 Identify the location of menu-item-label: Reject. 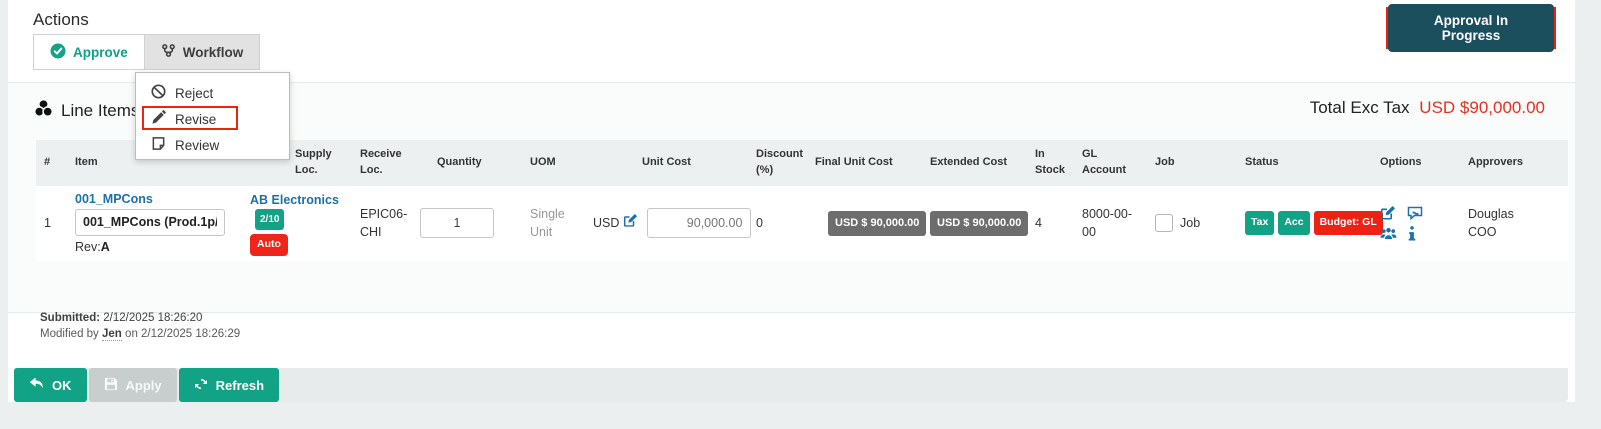
(194, 93).